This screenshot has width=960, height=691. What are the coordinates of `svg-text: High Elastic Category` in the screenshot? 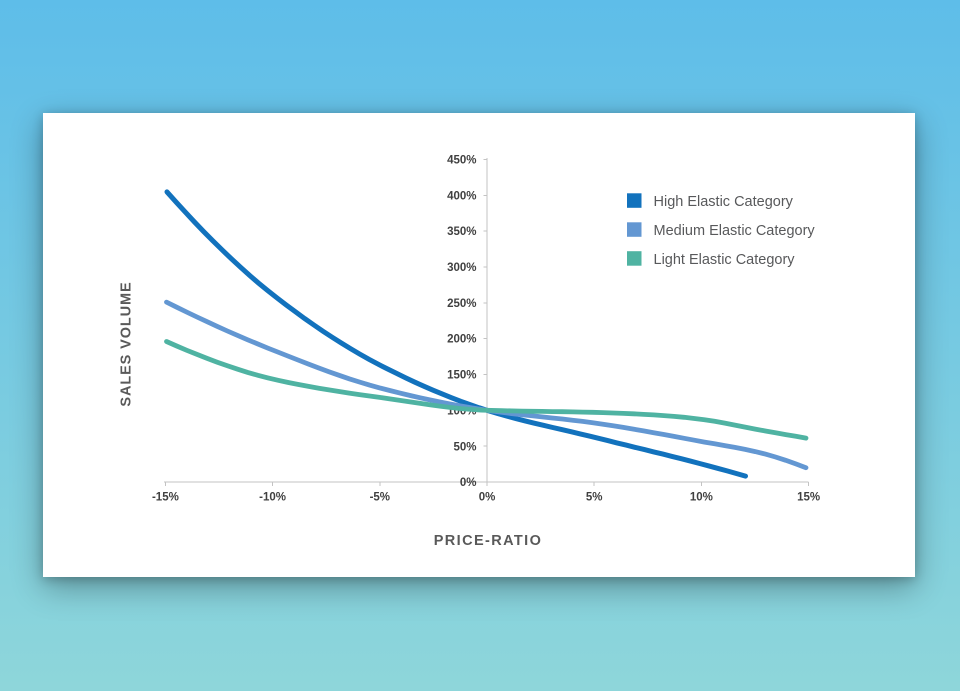 It's located at (724, 202).